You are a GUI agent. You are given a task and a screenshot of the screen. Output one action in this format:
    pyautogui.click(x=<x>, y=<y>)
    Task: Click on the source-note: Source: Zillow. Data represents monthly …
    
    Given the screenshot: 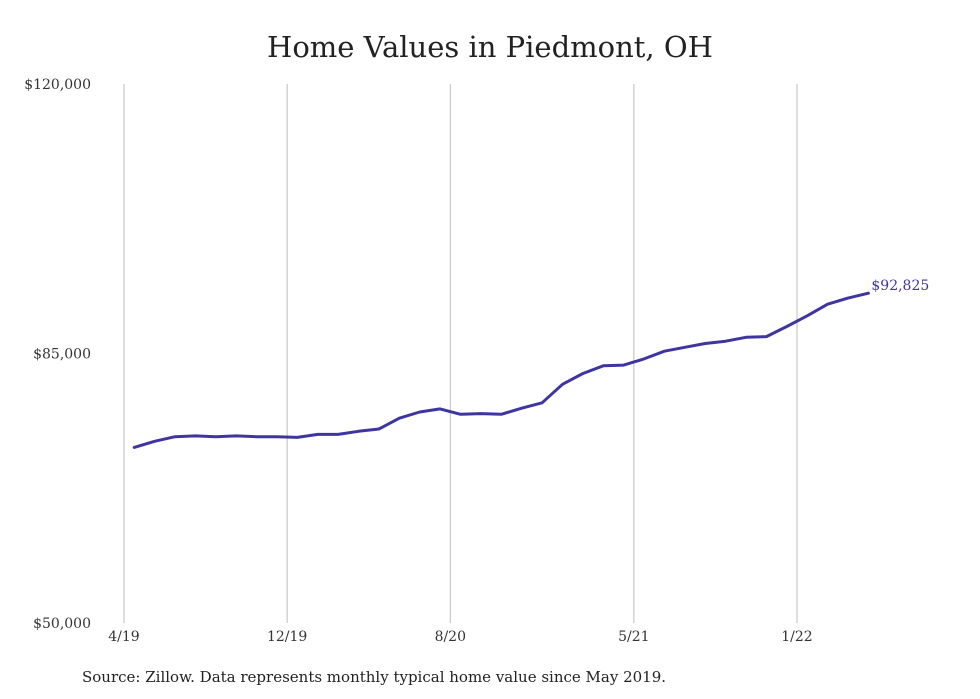 What is the action you would take?
    pyautogui.click(x=374, y=677)
    